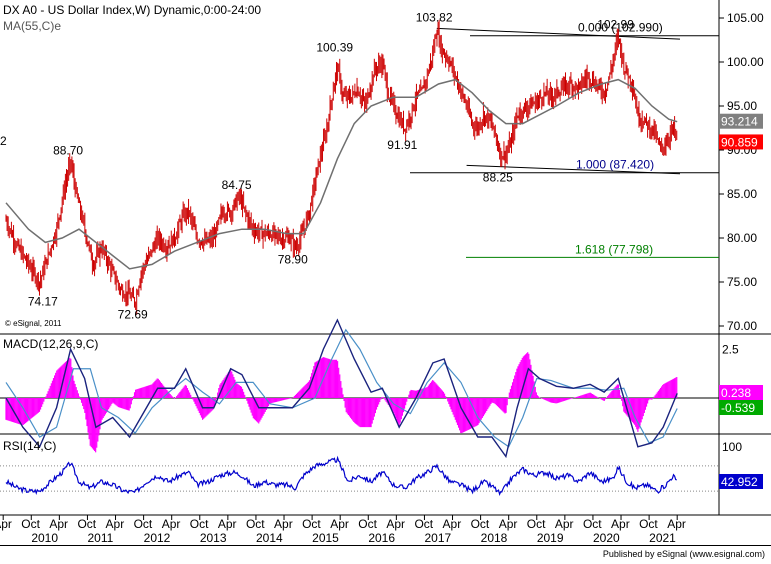  I want to click on price-tick-label: 85.00, so click(742, 194).